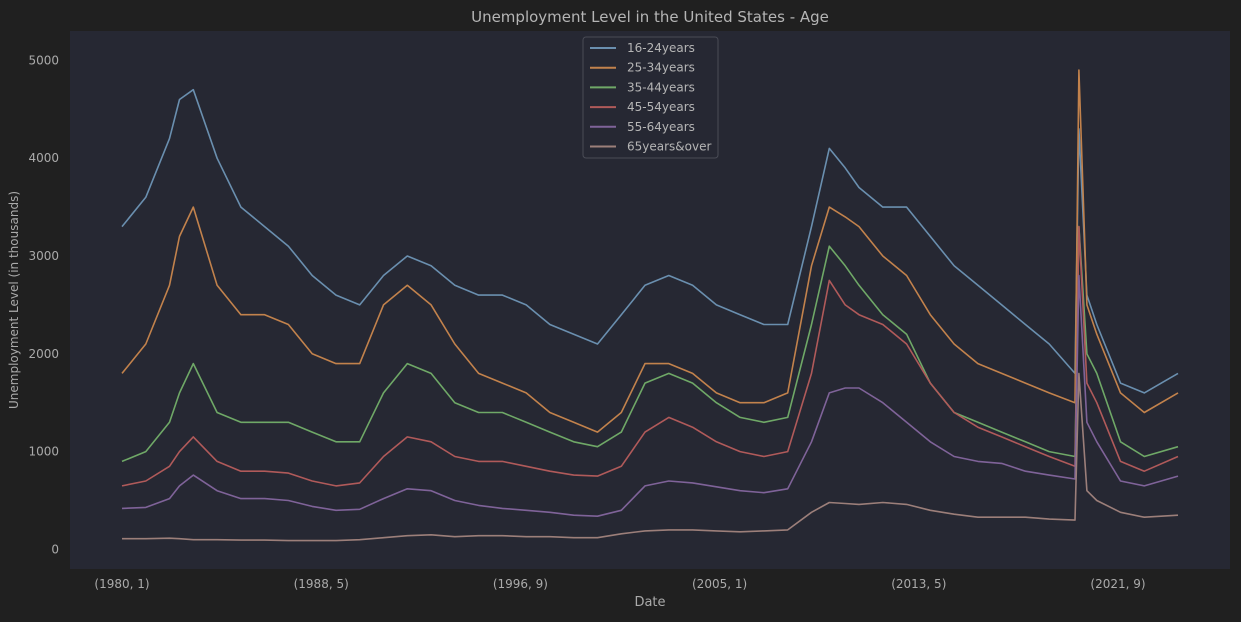 The height and width of the screenshot is (622, 1241). What do you see at coordinates (55, 549) in the screenshot?
I see `y-tick-label: 0` at bounding box center [55, 549].